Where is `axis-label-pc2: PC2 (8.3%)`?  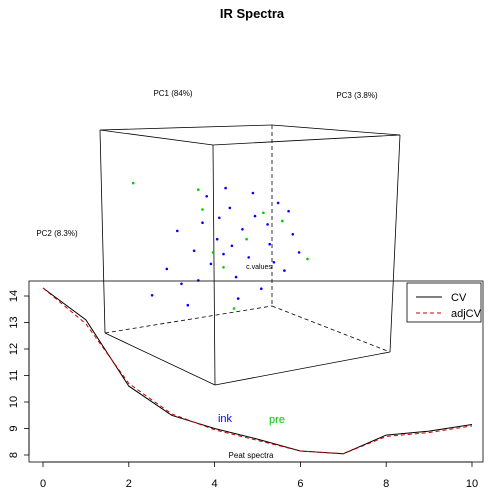
axis-label-pc2: PC2 (8.3%) is located at coordinates (57, 233).